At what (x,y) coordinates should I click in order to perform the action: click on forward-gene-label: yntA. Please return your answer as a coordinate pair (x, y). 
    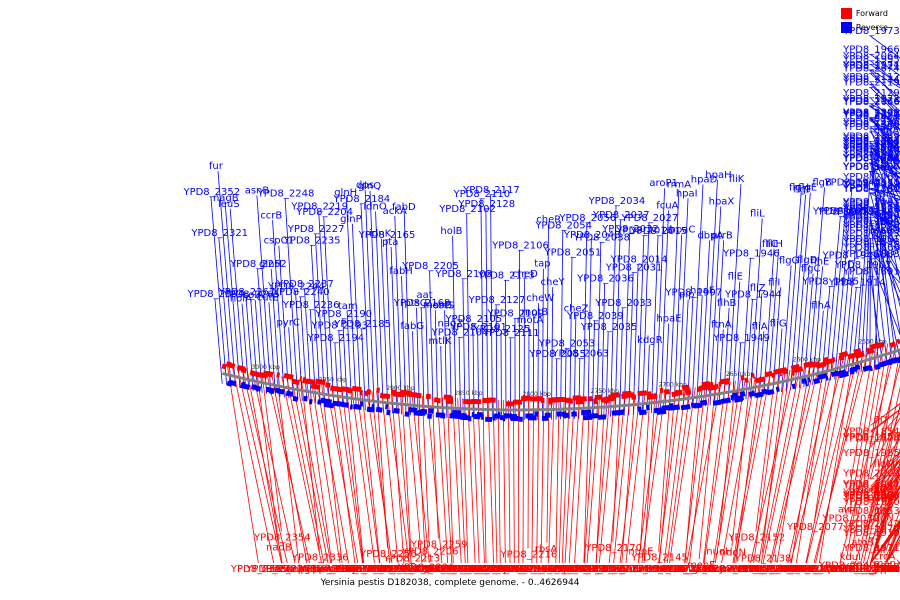
    Looking at the image, I should click on (362, 569).